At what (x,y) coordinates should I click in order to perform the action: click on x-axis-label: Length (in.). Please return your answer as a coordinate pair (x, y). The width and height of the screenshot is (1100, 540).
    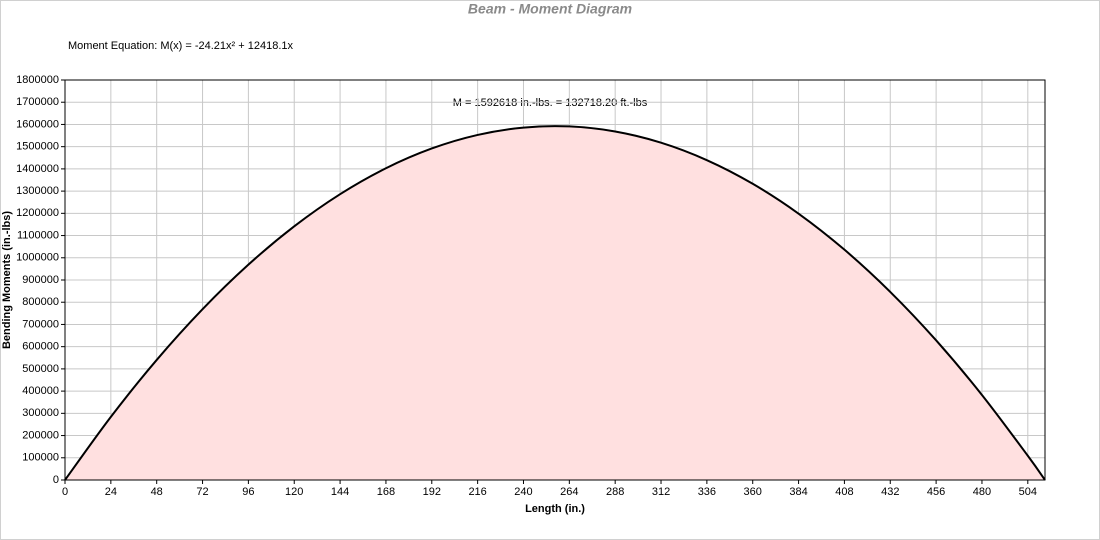
    Looking at the image, I should click on (555, 509).